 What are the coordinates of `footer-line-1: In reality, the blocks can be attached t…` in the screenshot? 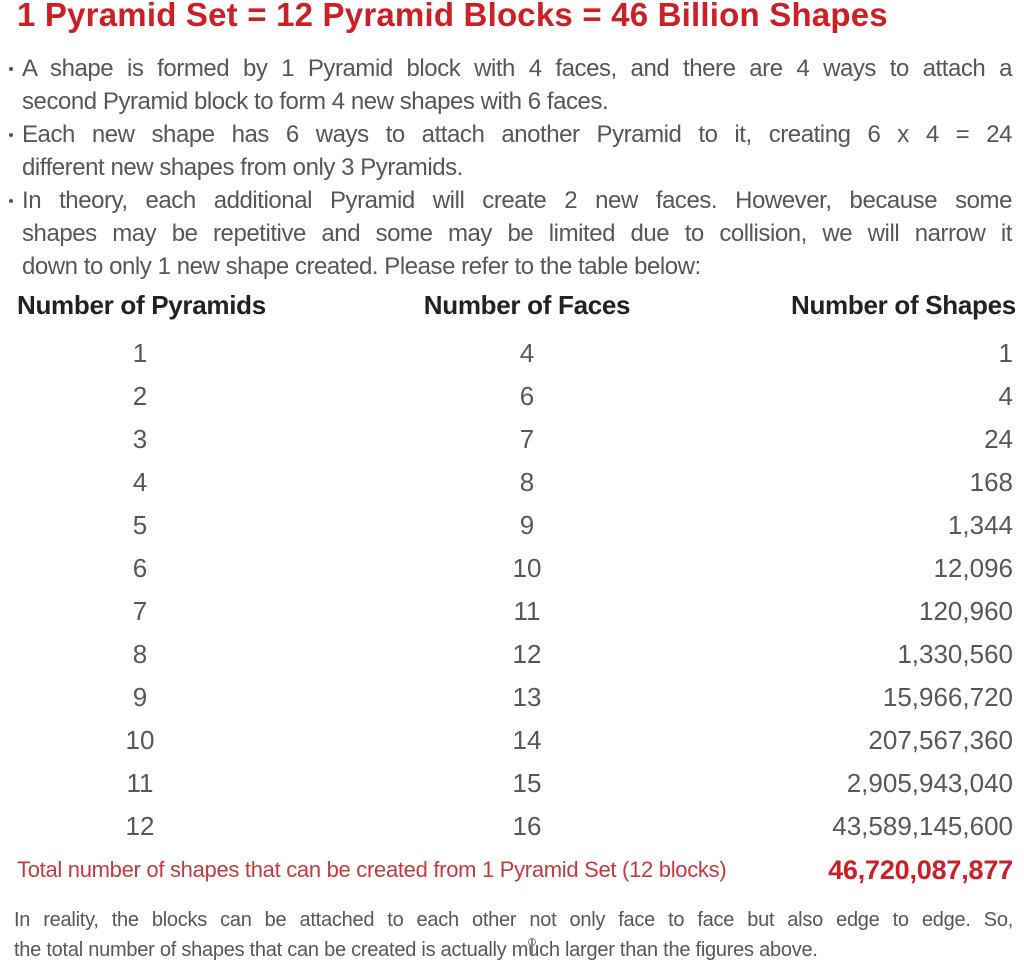 It's located at (513, 920).